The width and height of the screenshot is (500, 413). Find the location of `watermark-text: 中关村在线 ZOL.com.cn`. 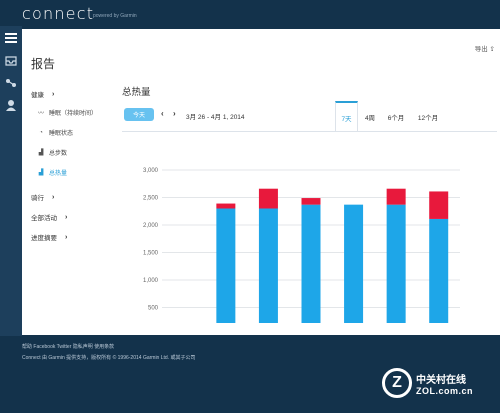

watermark-text: 中关村在线 ZOL.com.cn is located at coordinates (444, 383).